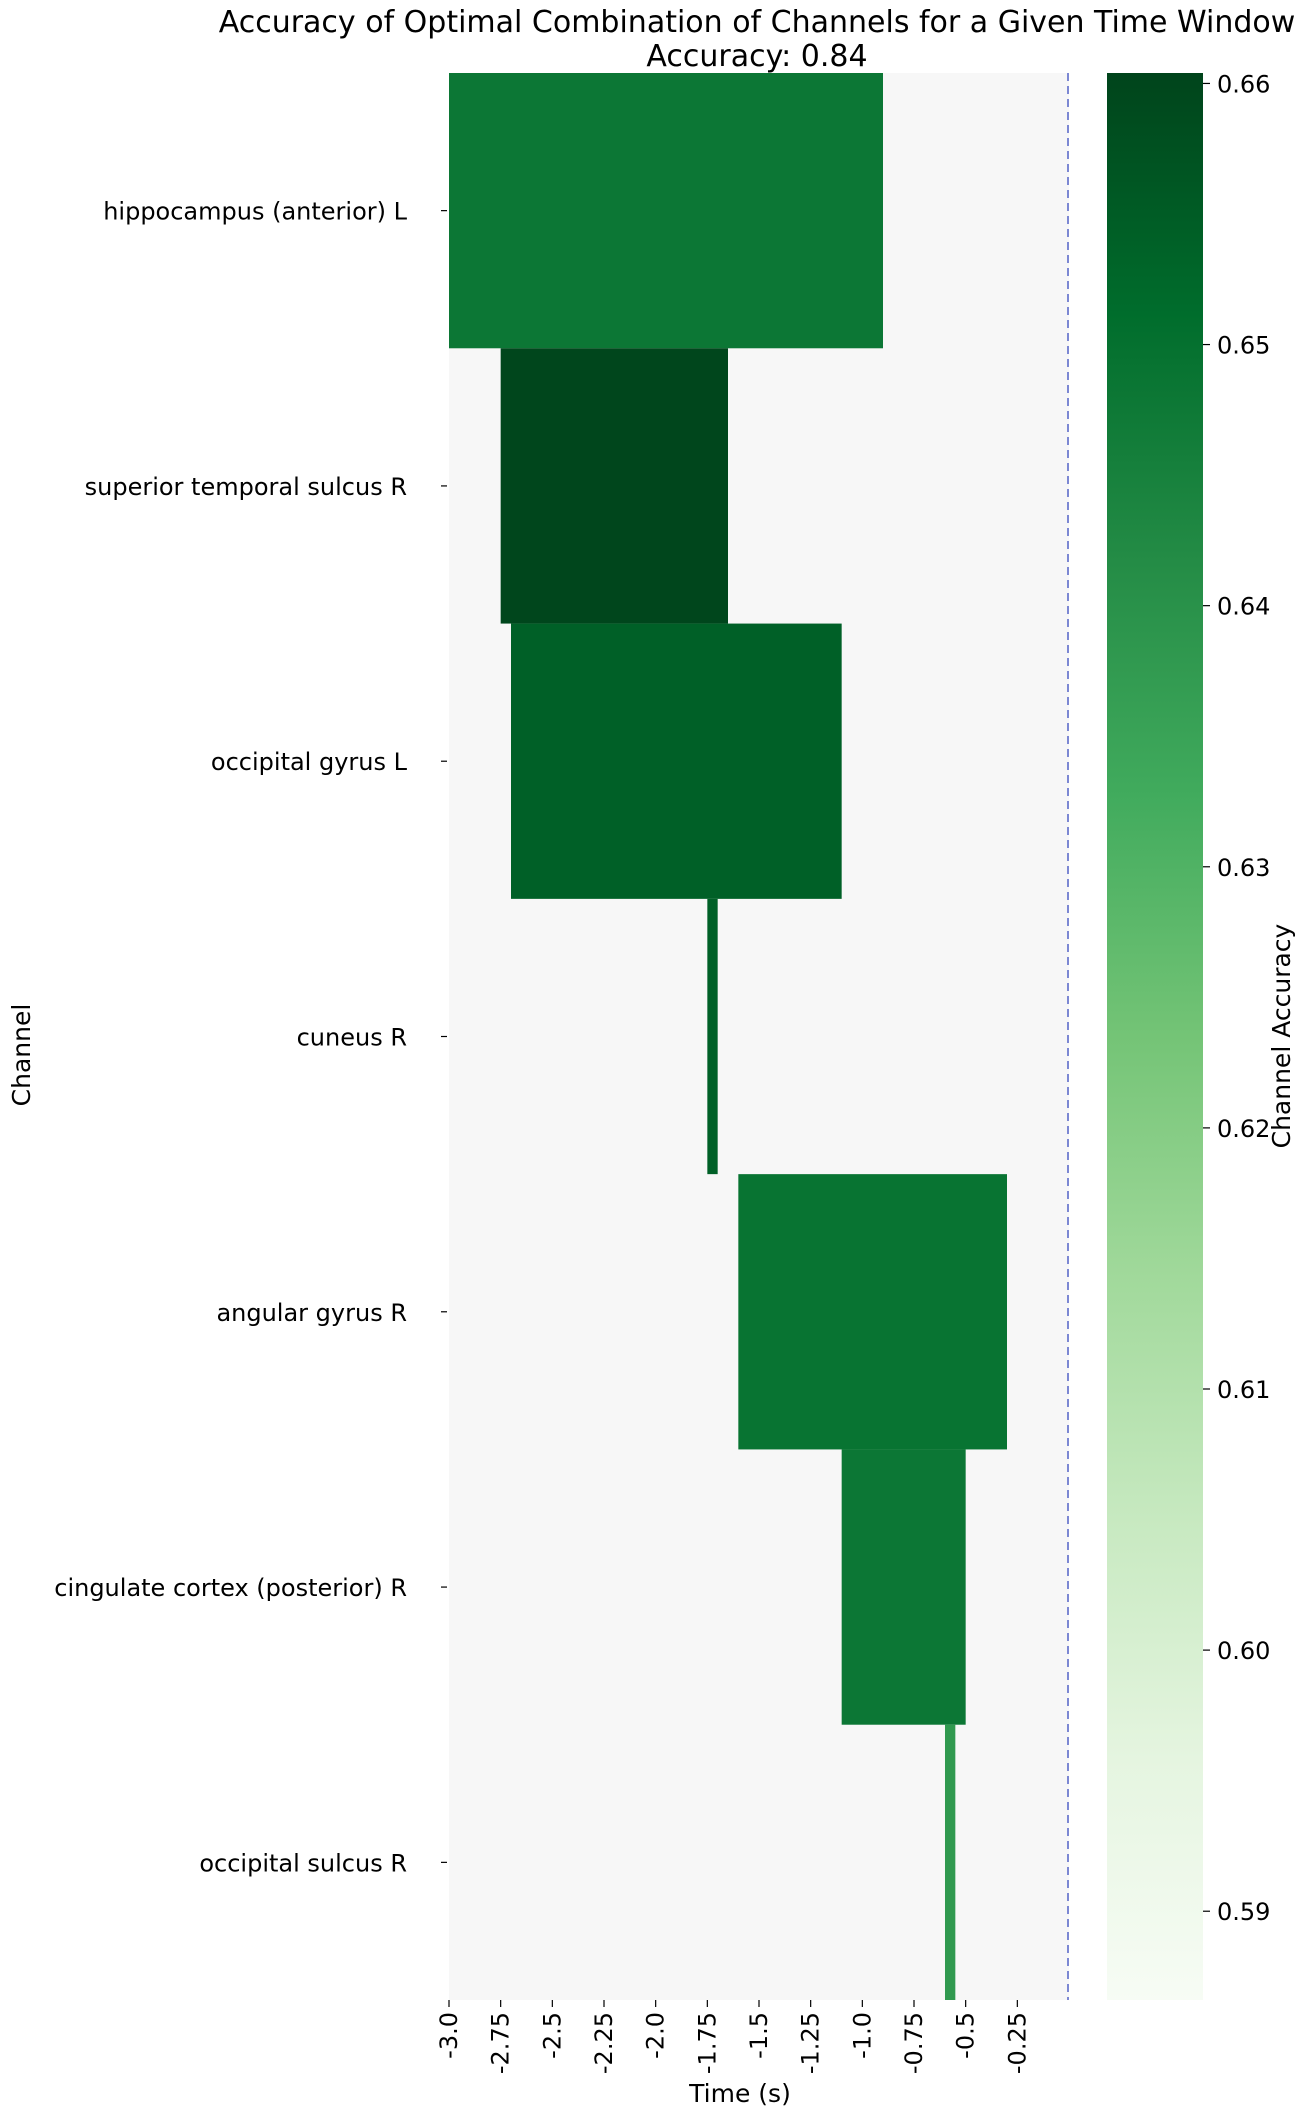 This screenshot has height=2113, width=1315. What do you see at coordinates (449, 2035) in the screenshot?
I see `x-tick-label: -3.0` at bounding box center [449, 2035].